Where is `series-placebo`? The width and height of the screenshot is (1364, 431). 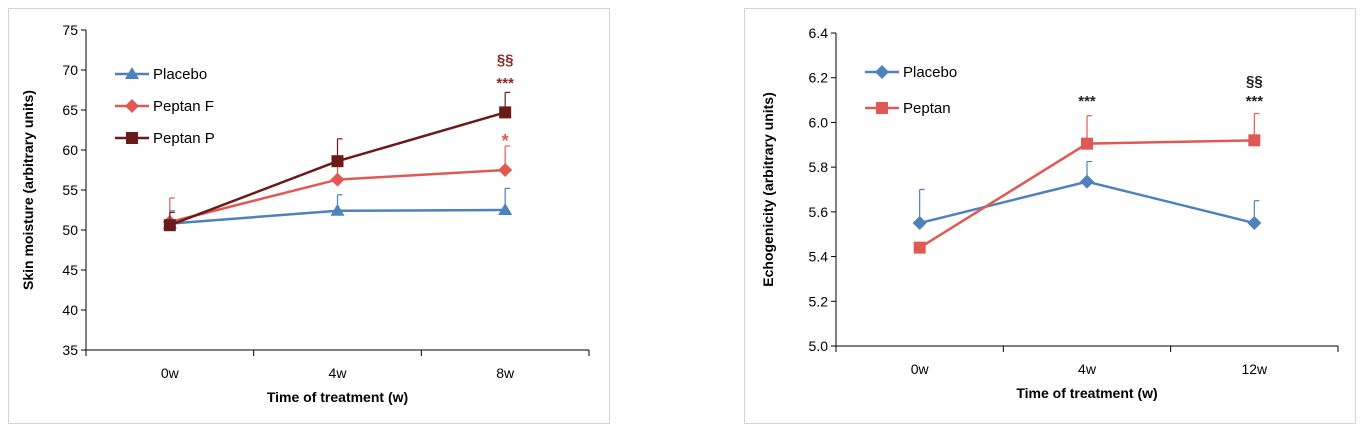 series-placebo is located at coordinates (1087, 195).